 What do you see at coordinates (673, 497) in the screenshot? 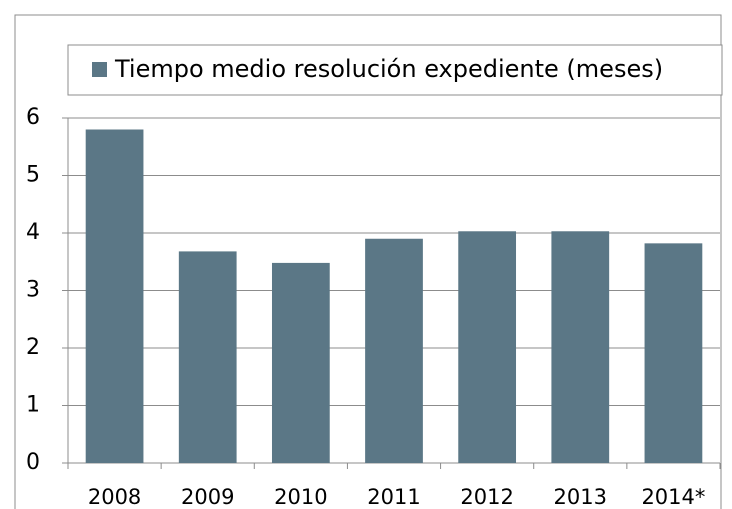
I see `x-tick-label: 2014*` at bounding box center [673, 497].